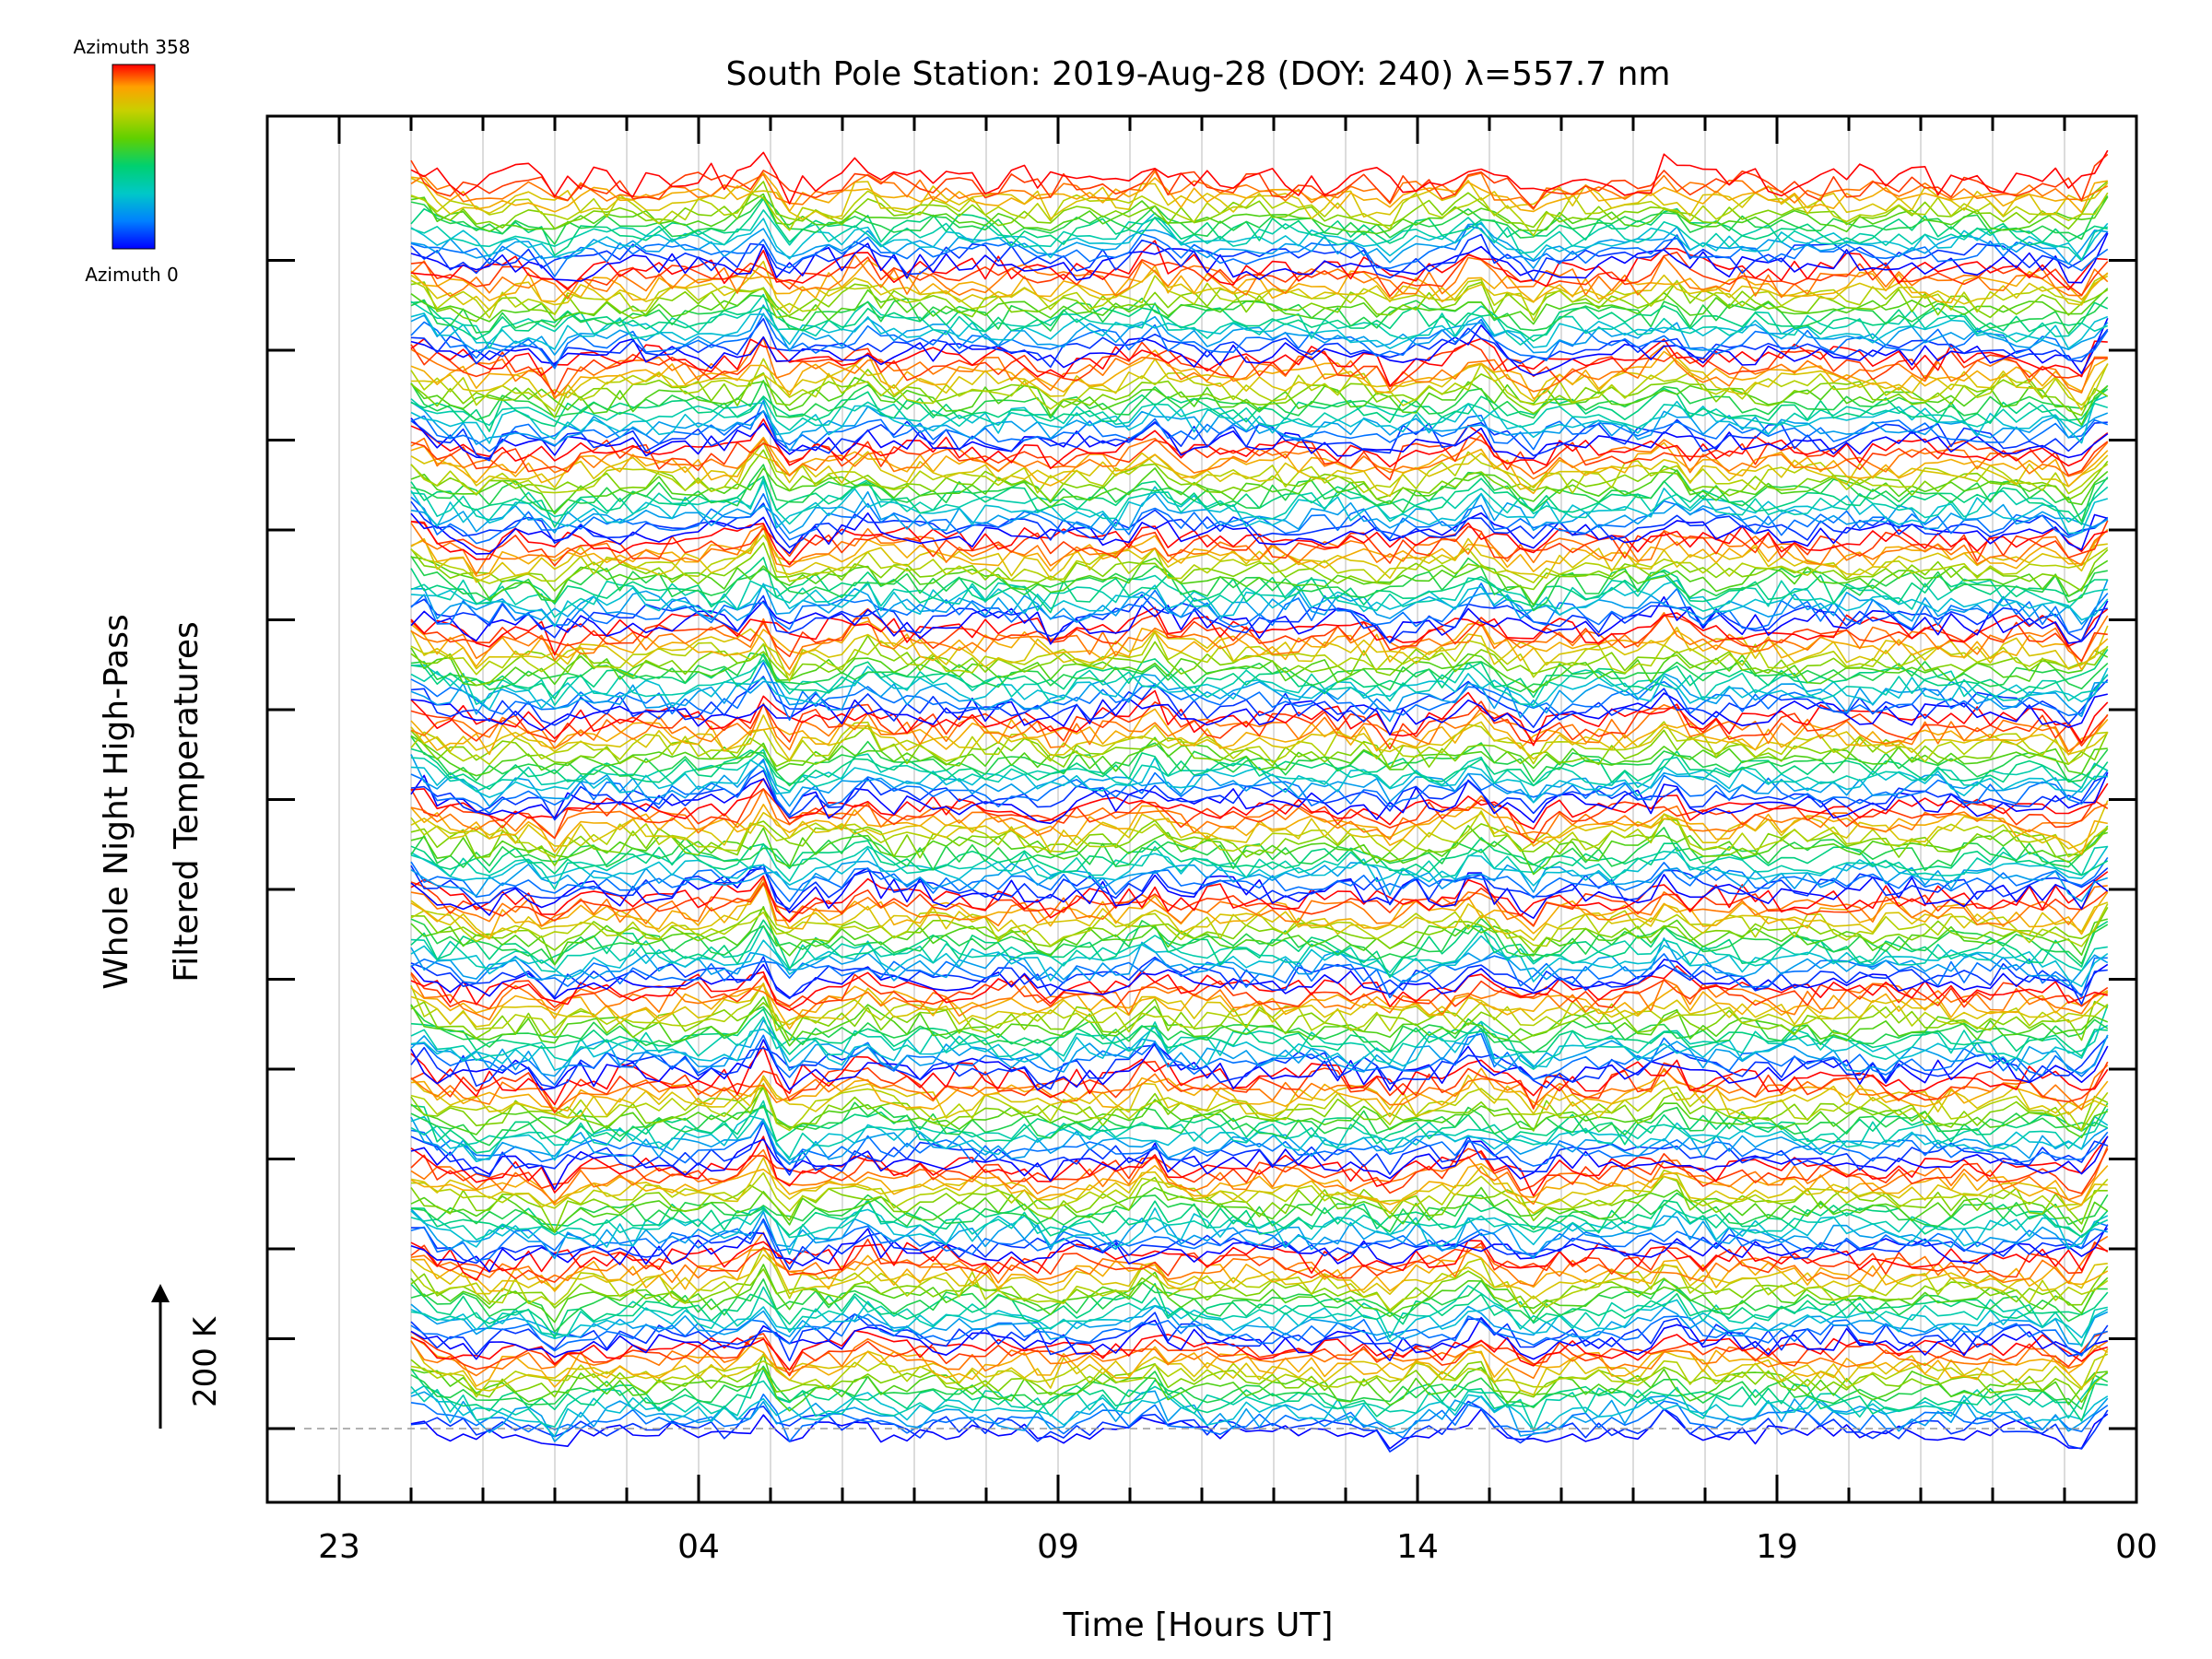  What do you see at coordinates (1238, 1547) in the screenshot?
I see `x-tick-labels: 23 04 09 14 19 00` at bounding box center [1238, 1547].